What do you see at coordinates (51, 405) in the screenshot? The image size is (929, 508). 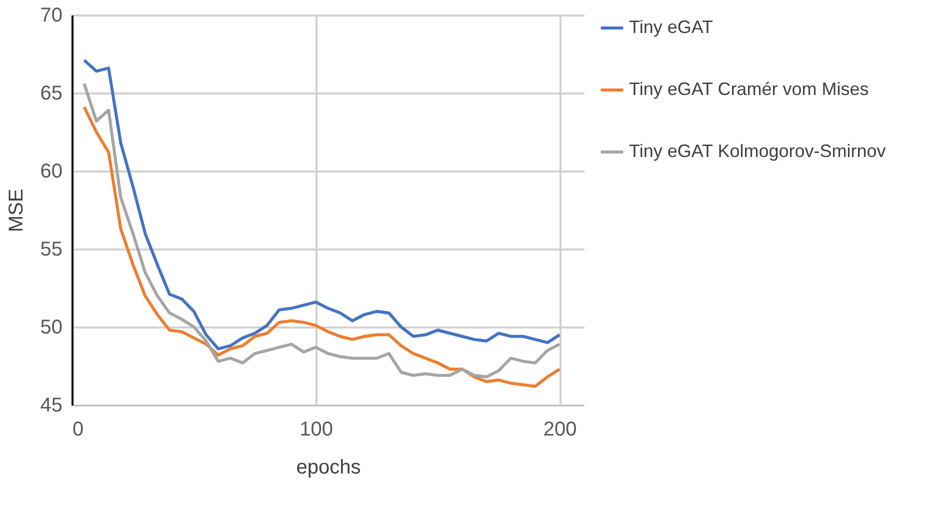 I see `y-tick-label: 45` at bounding box center [51, 405].